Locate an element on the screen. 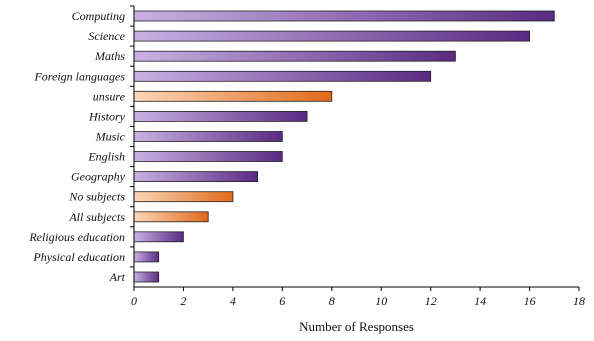  x-tick-label: 2 is located at coordinates (183, 301).